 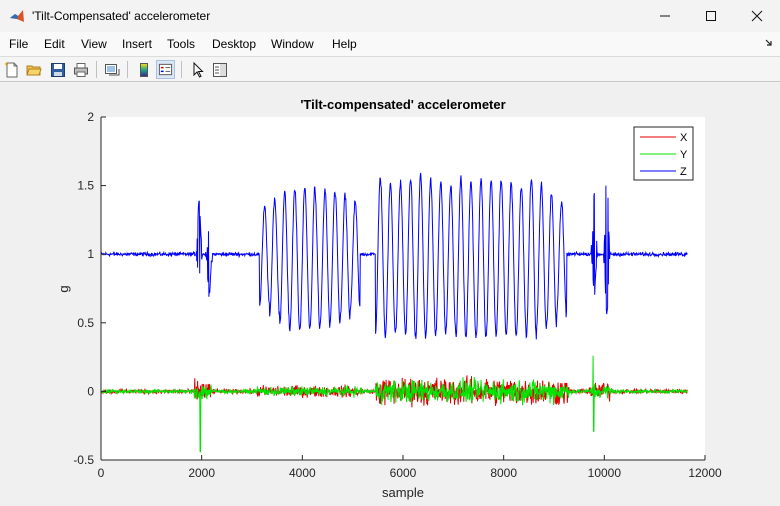 What do you see at coordinates (344, 44) in the screenshot?
I see `menu-help: Help` at bounding box center [344, 44].